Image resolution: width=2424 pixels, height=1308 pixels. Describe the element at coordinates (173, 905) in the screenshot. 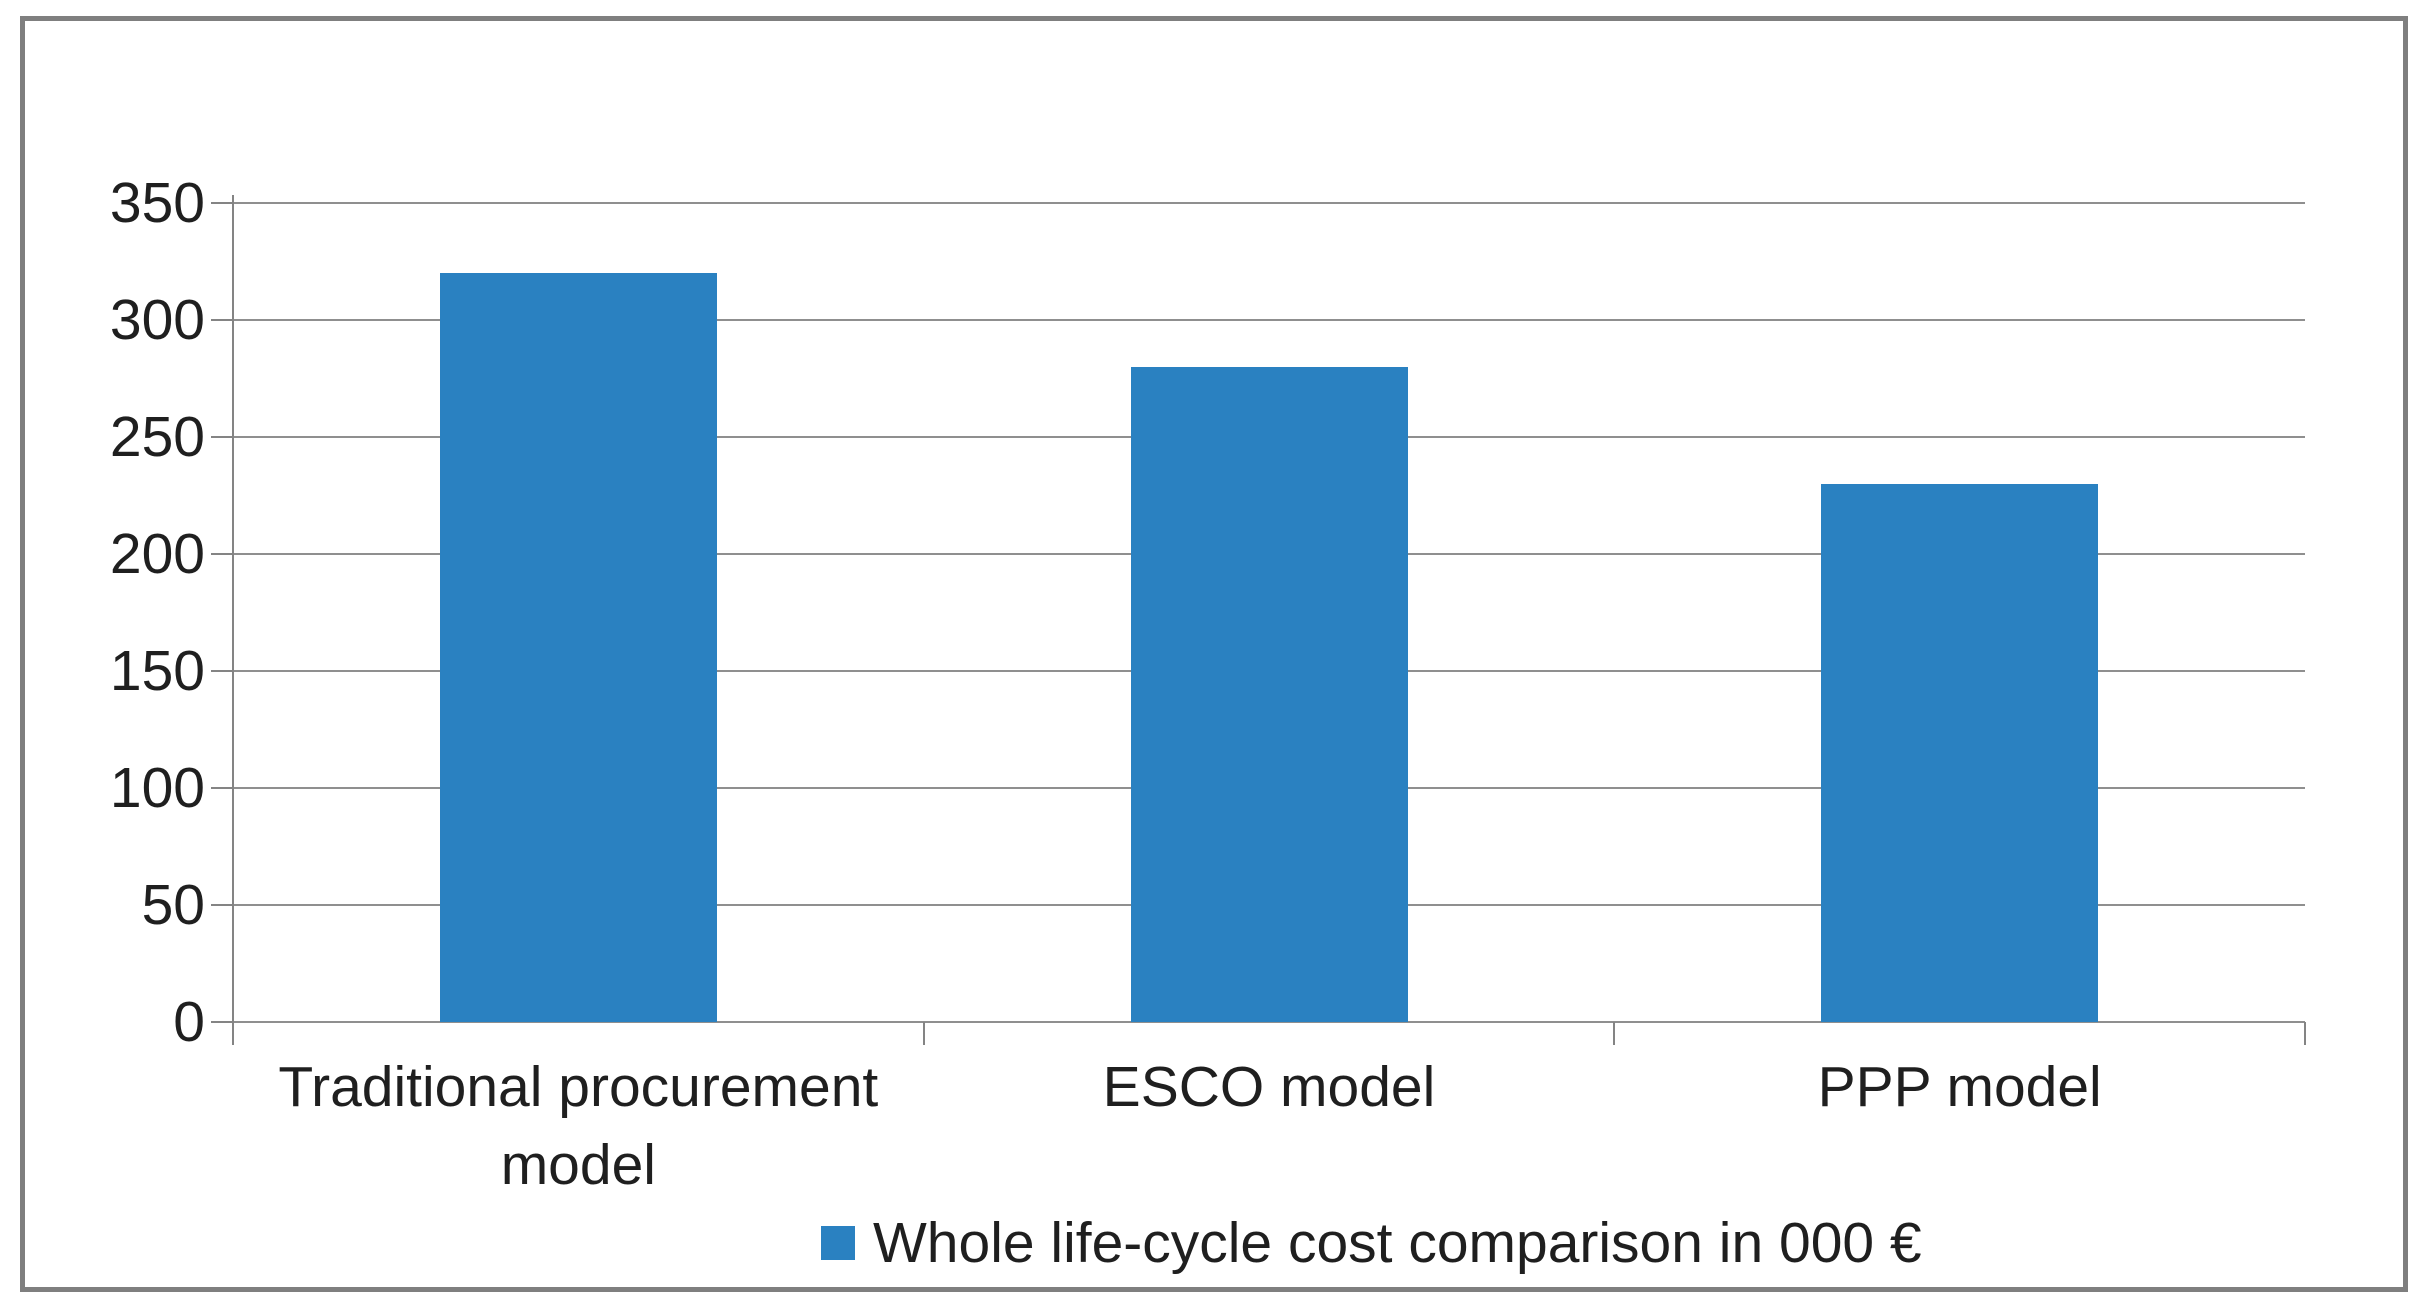

I see `y-tick-label: 50` at that location.